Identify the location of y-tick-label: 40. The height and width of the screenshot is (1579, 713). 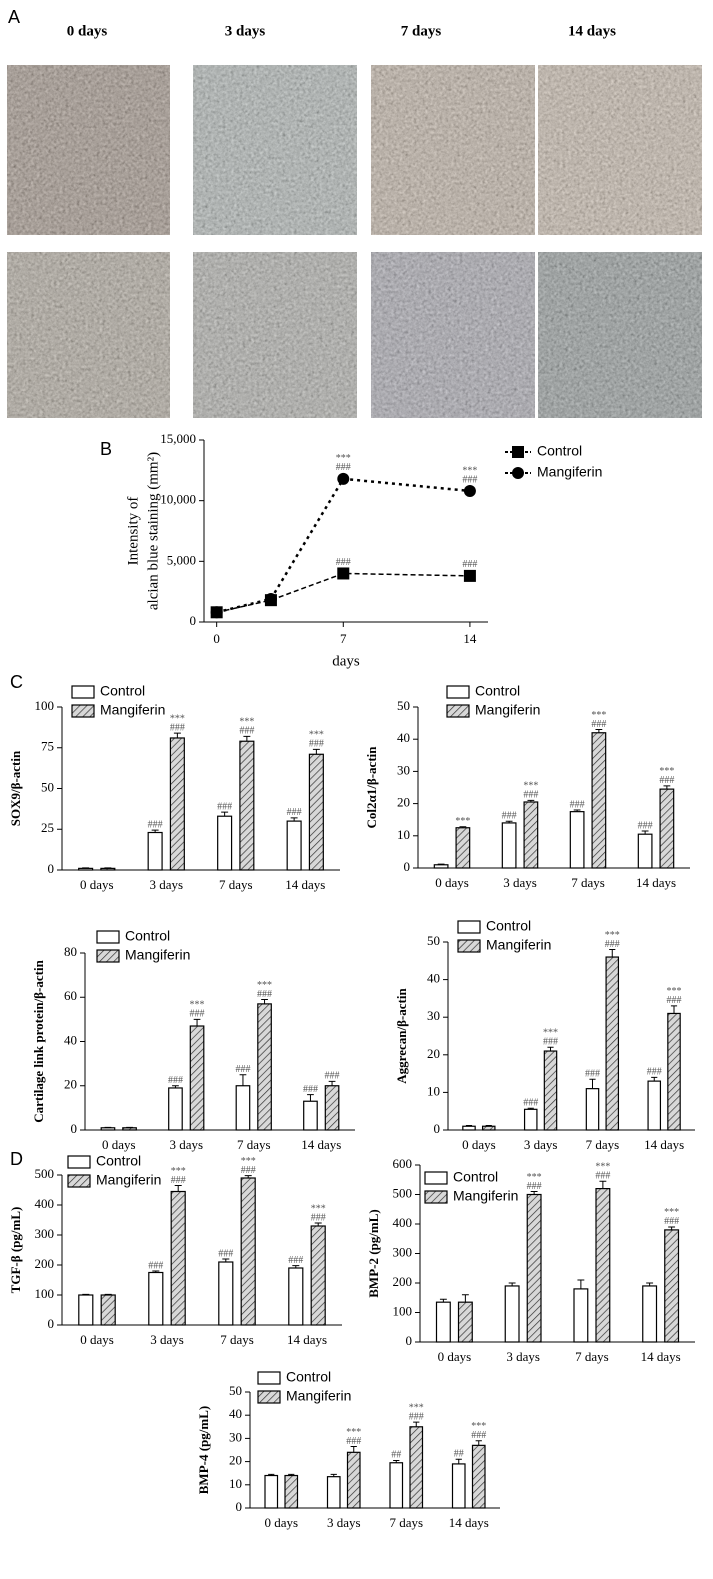
(403, 737).